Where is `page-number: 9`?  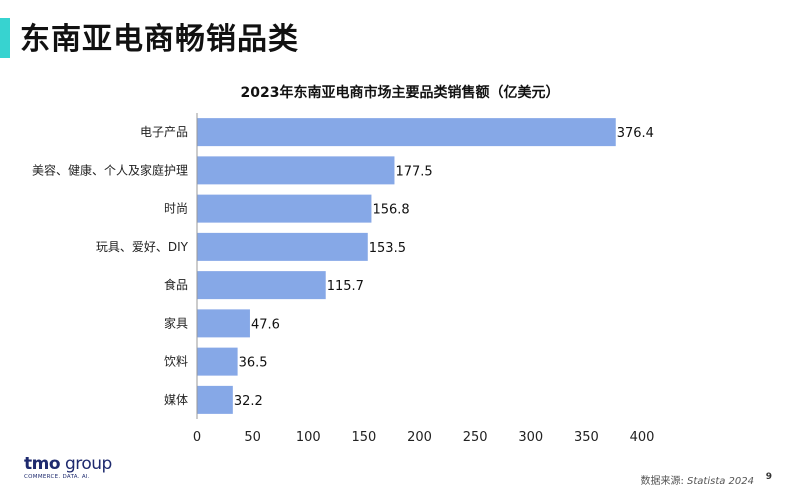
page-number: 9 is located at coordinates (768, 477).